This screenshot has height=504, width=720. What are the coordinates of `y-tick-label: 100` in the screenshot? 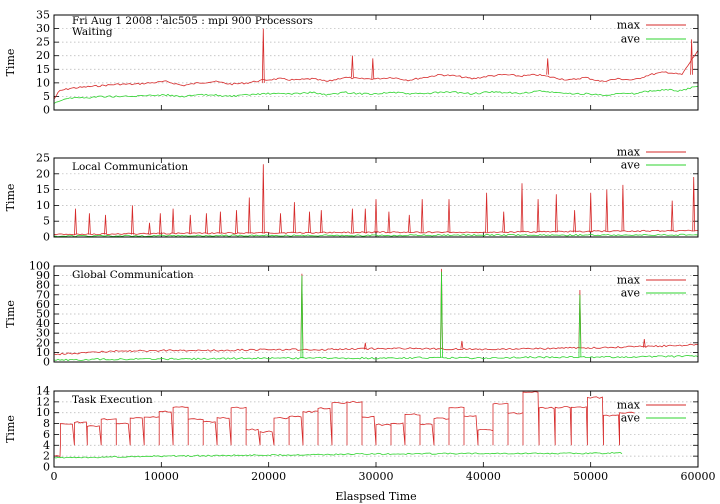 It's located at (39, 266).